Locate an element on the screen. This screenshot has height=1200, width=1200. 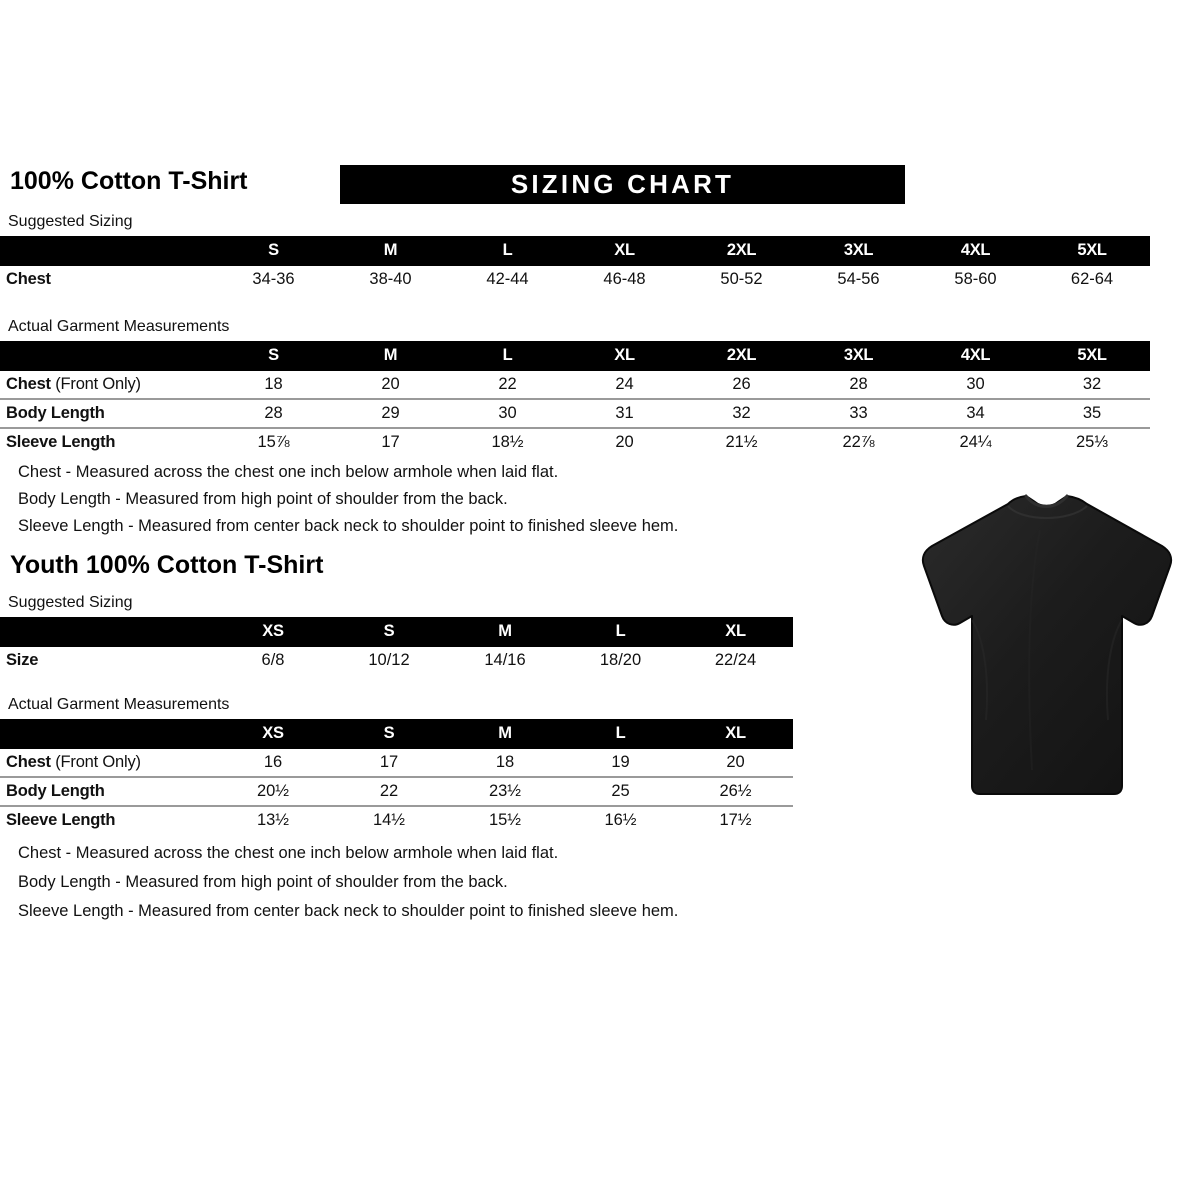
adult-actual-header-row: S M L XL 2XL 3XL 4XL 5XL is located at coordinates (575, 356).